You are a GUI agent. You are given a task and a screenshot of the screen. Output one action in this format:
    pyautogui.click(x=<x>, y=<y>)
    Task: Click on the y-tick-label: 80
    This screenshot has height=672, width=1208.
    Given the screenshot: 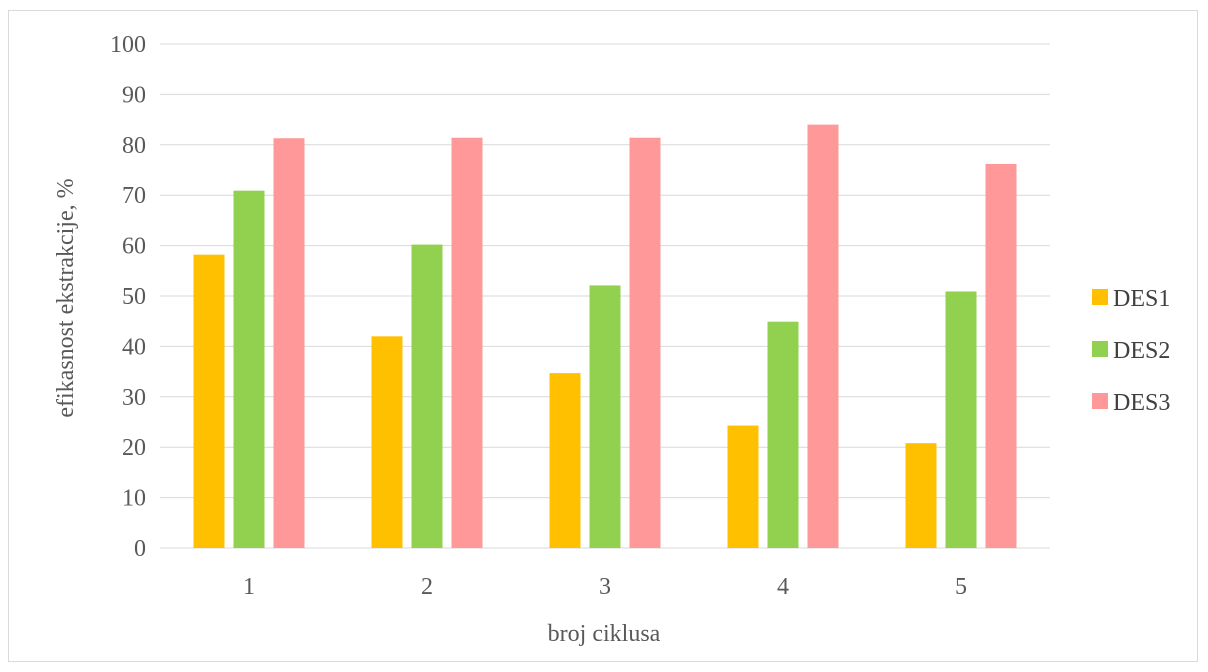 What is the action you would take?
    pyautogui.click(x=134, y=146)
    